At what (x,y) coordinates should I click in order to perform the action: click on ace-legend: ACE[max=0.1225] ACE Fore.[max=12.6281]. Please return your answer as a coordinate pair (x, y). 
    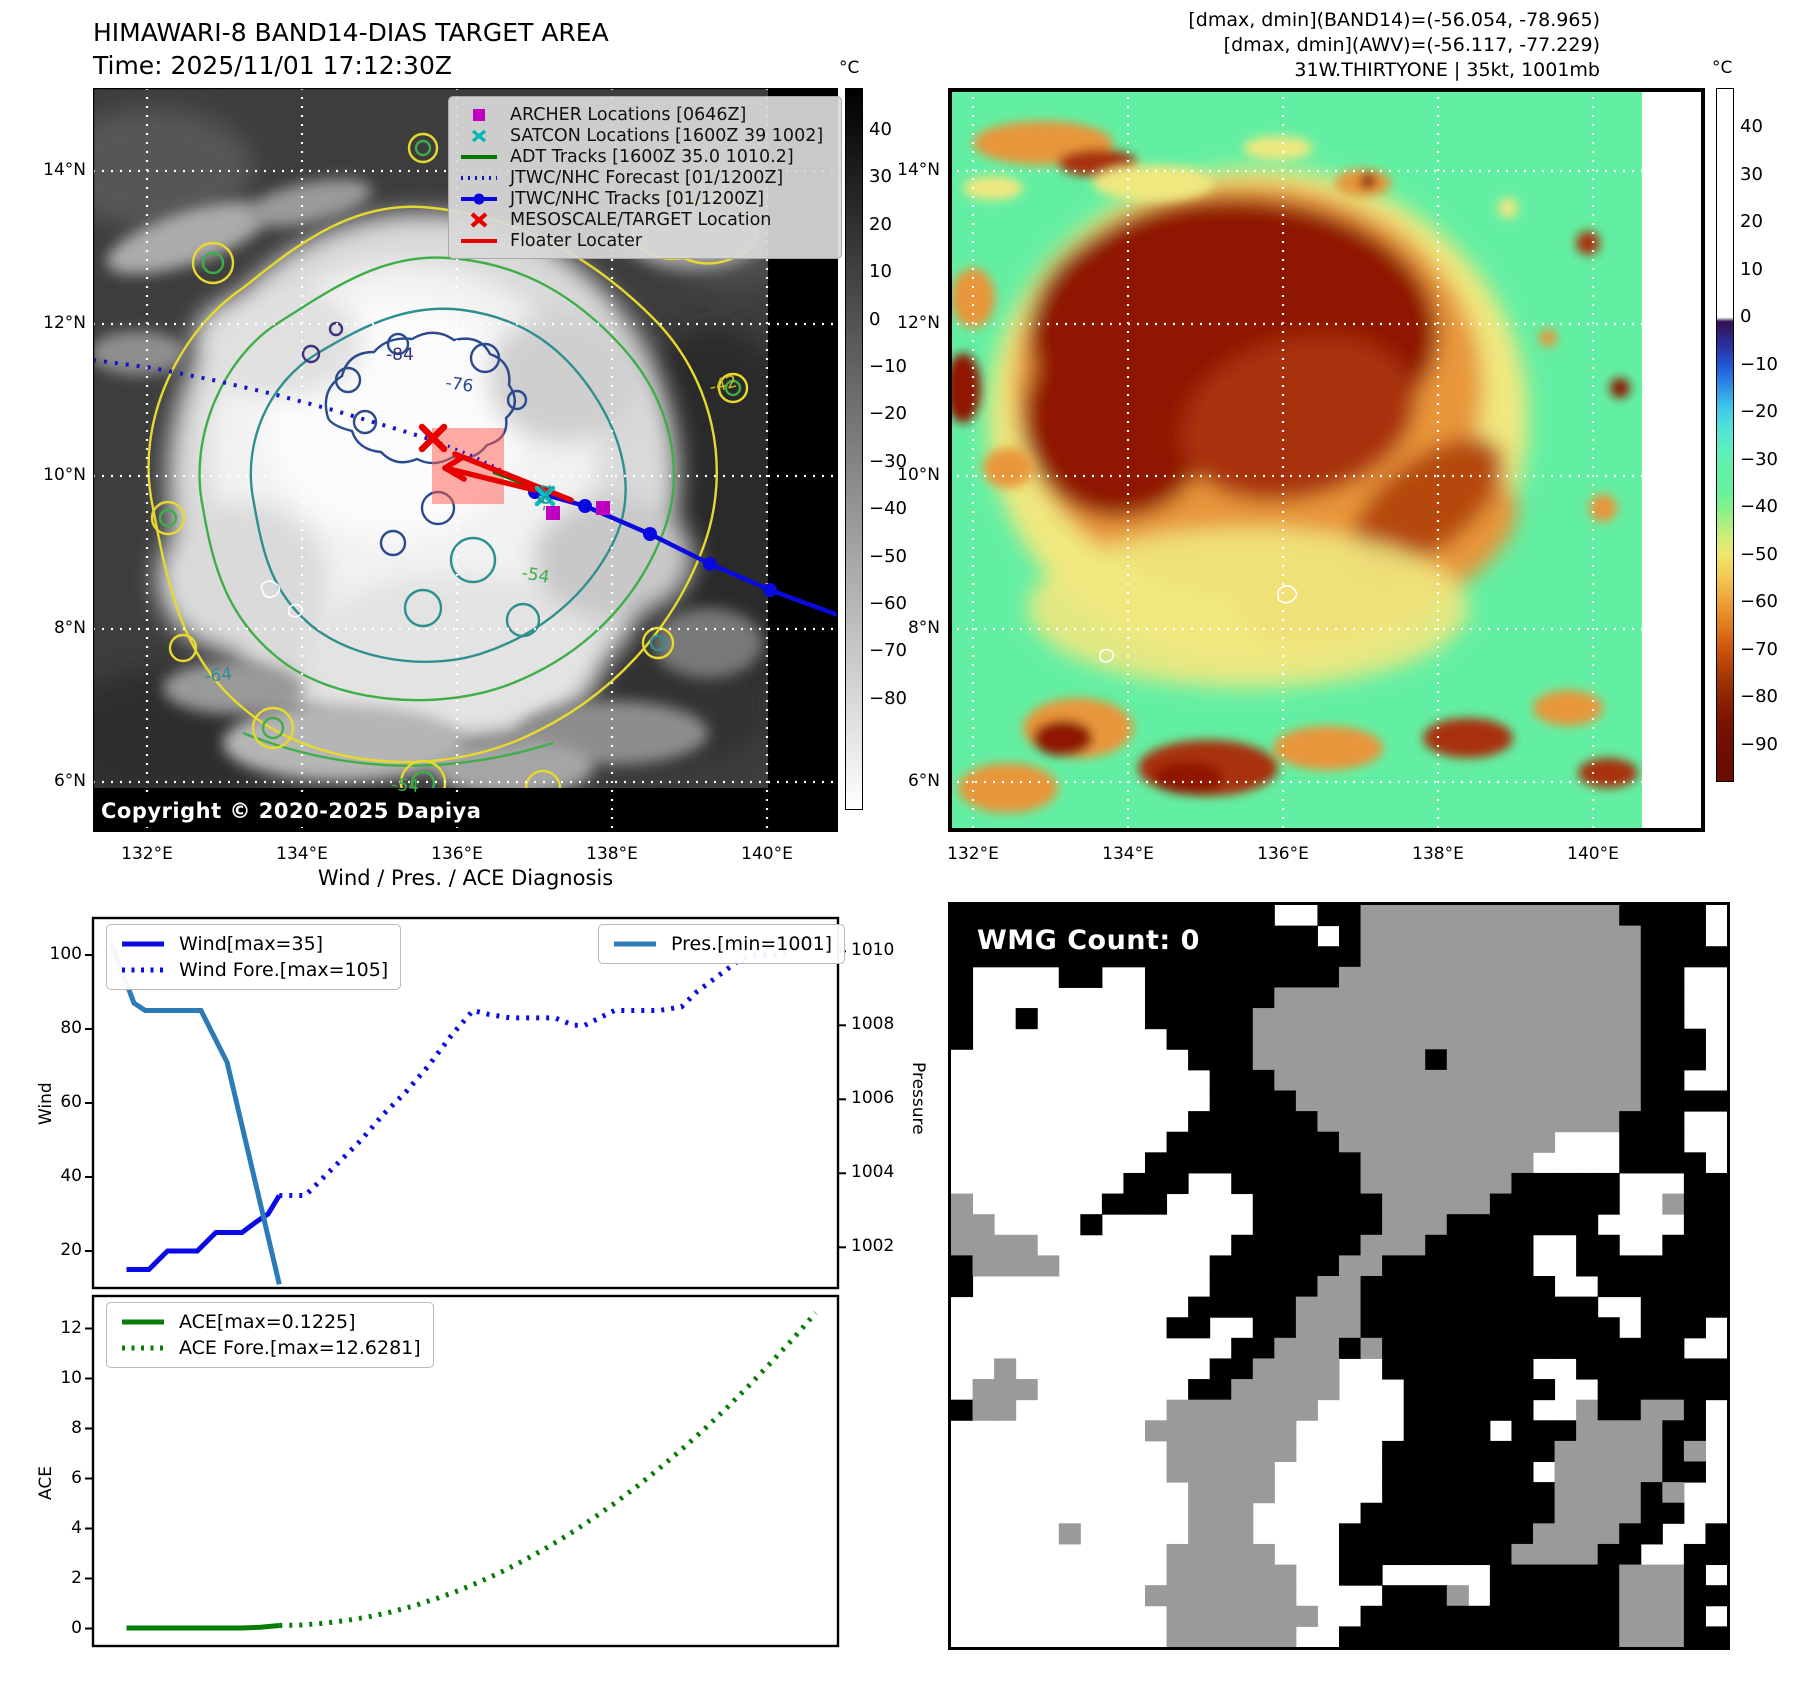
    Looking at the image, I should click on (270, 1335).